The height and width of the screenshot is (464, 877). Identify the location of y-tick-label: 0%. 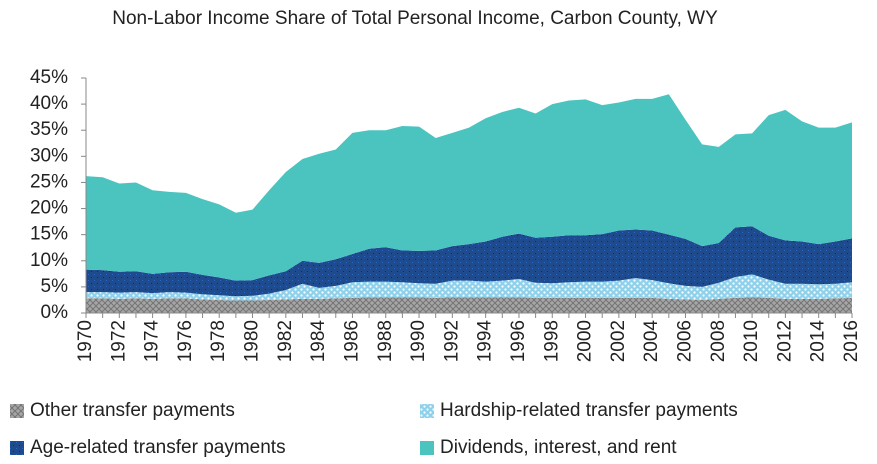
(55, 312).